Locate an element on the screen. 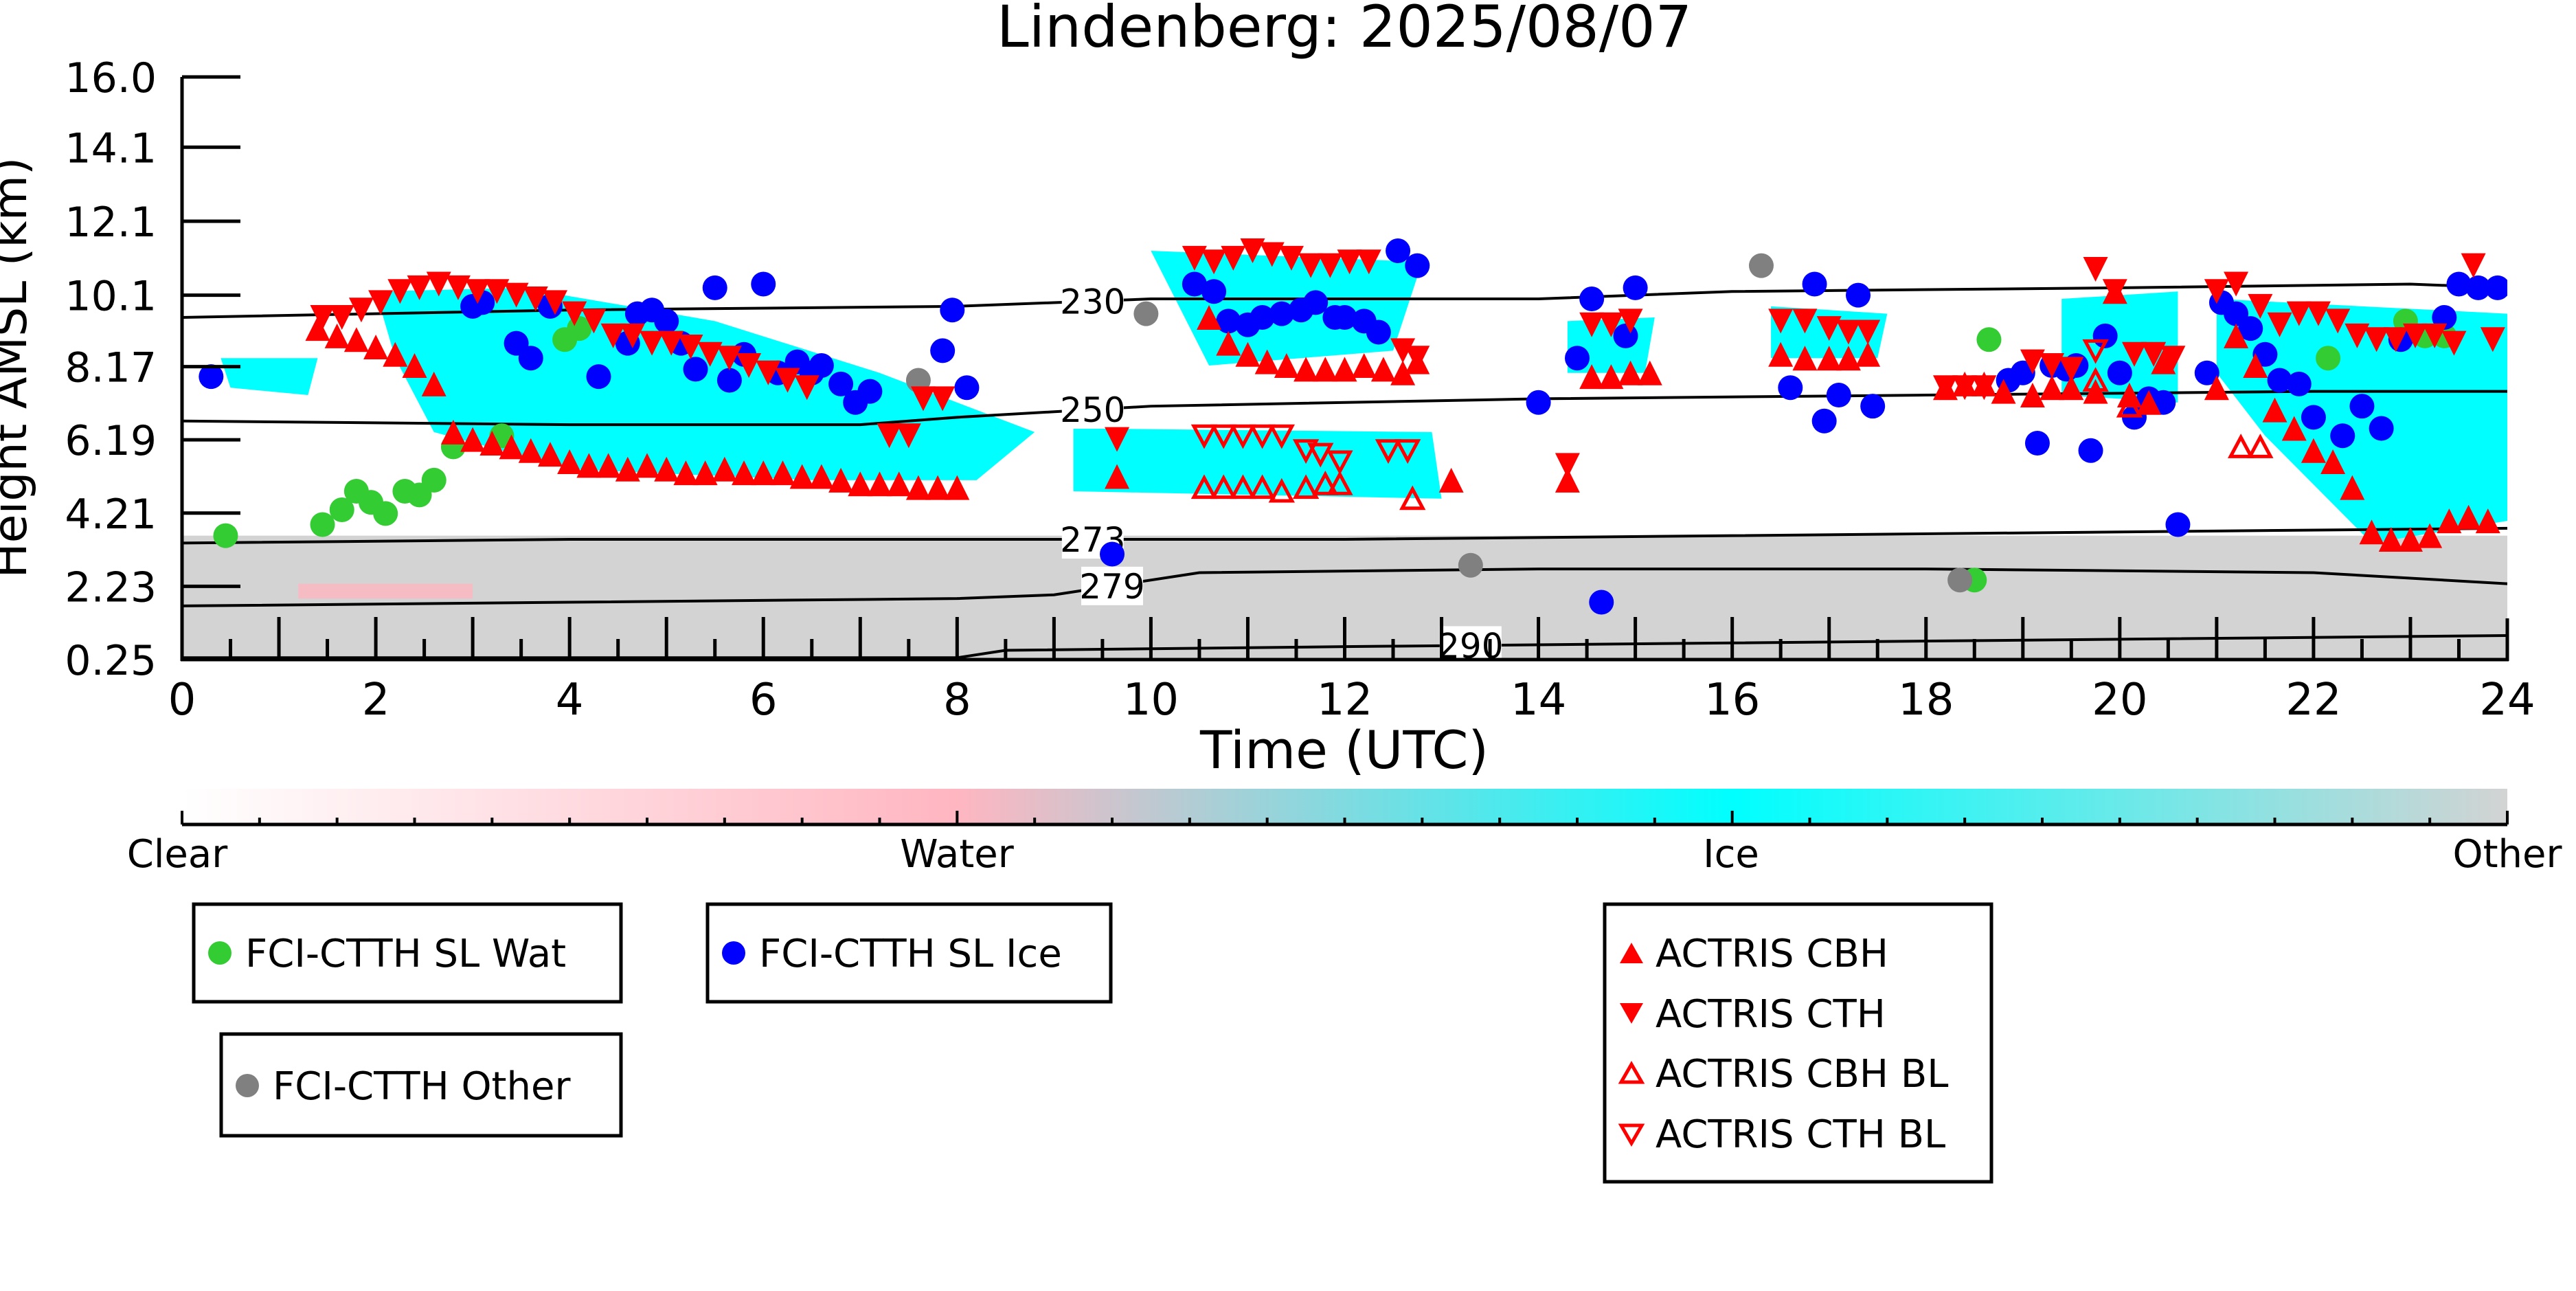  legend-marker-cth-bl is located at coordinates (1631, 1135).